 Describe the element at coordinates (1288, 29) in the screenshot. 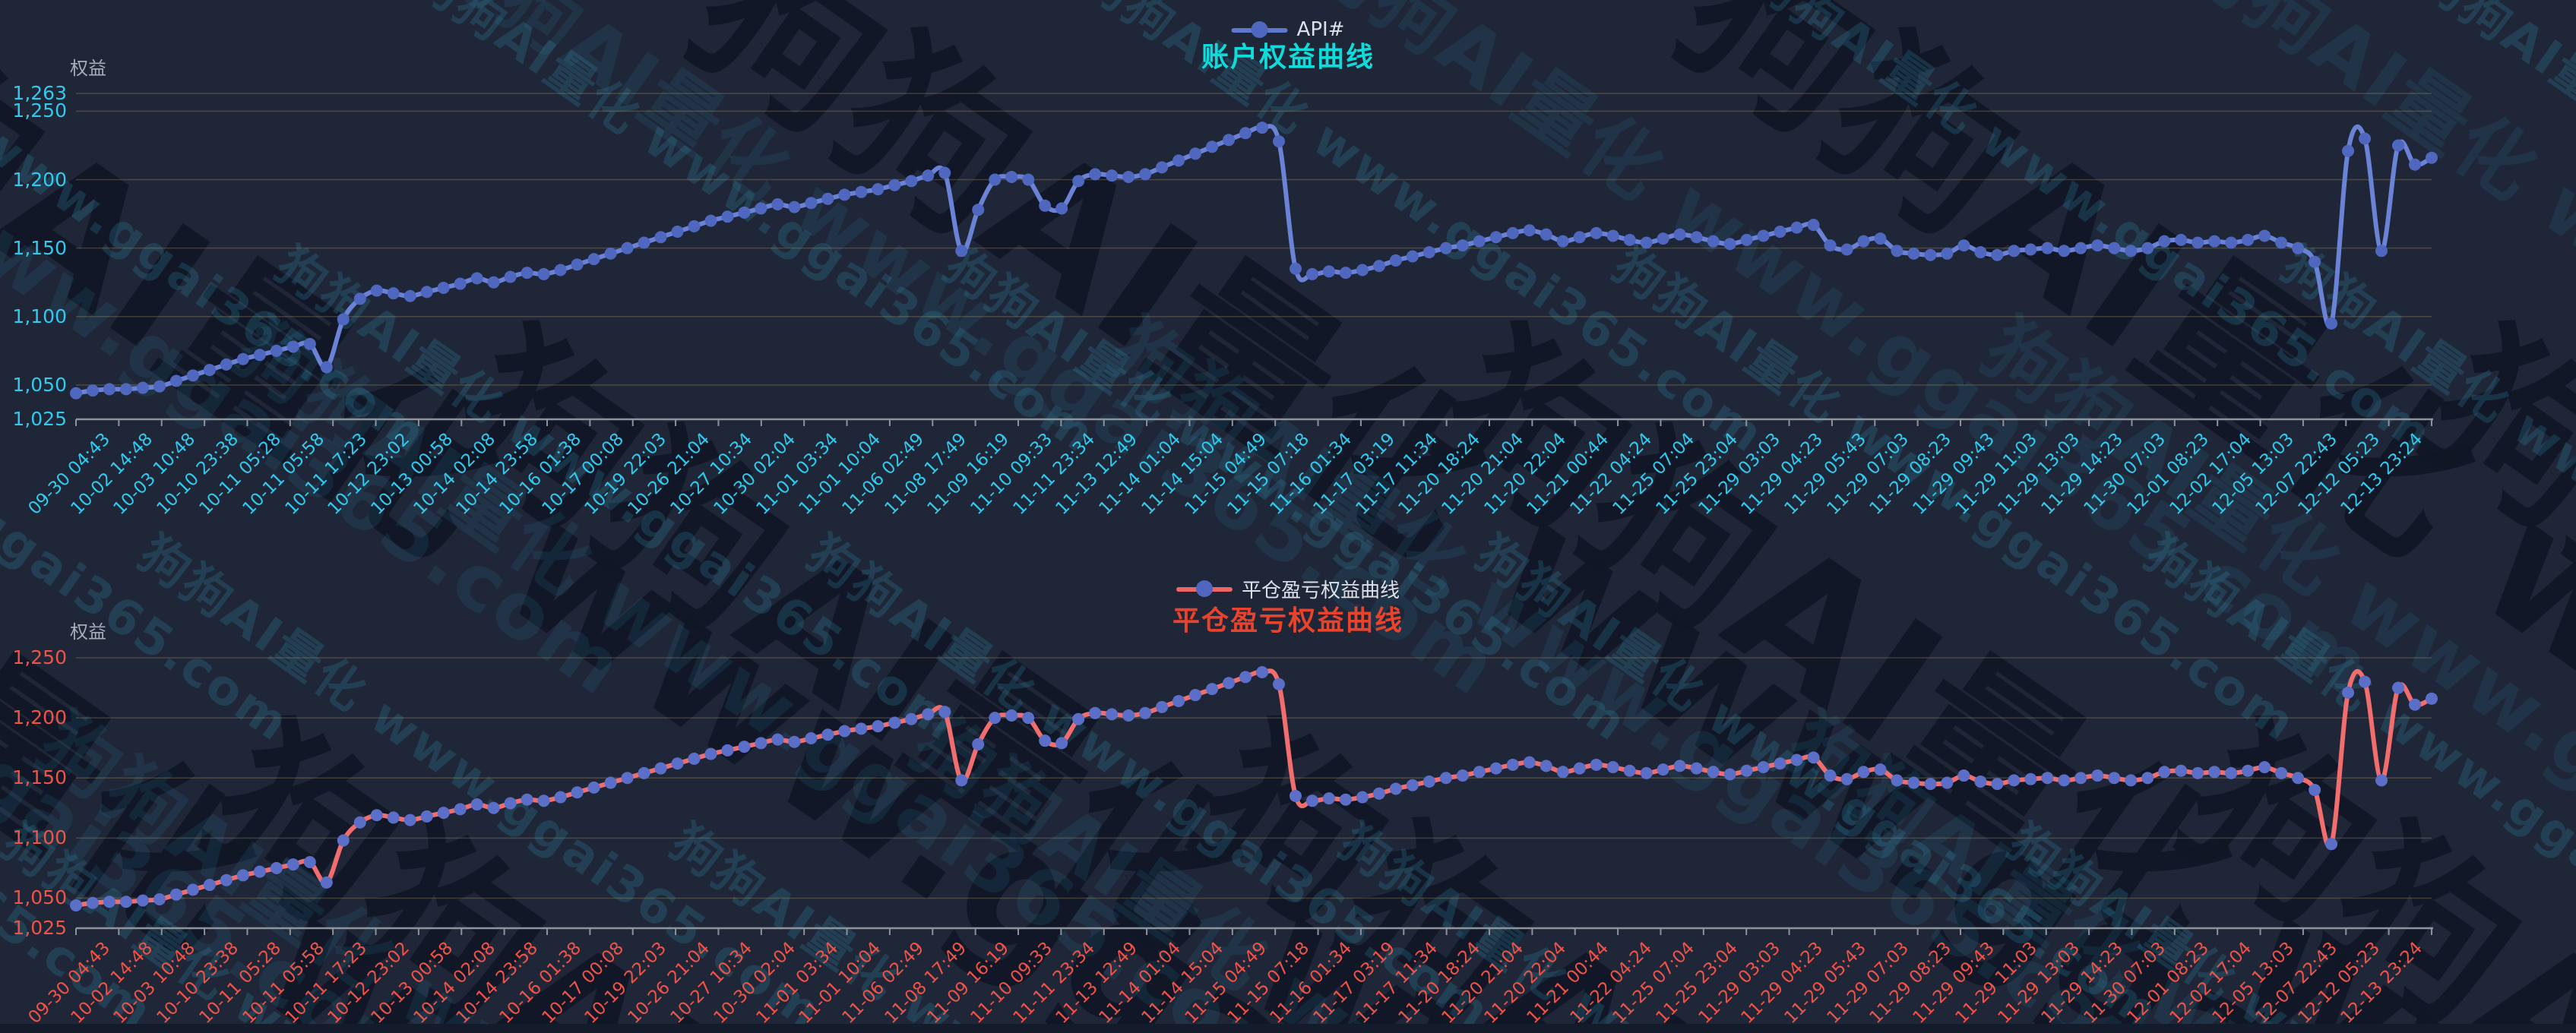

I see `legend-api: API#` at that location.